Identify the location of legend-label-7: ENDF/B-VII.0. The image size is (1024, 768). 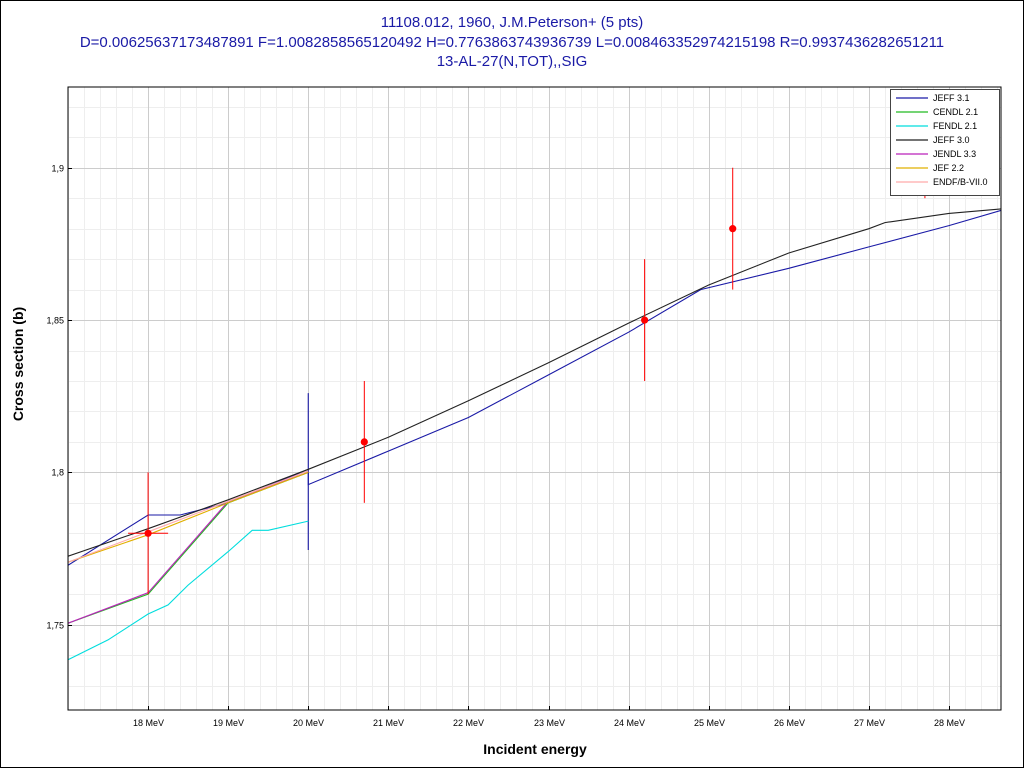
(960, 182).